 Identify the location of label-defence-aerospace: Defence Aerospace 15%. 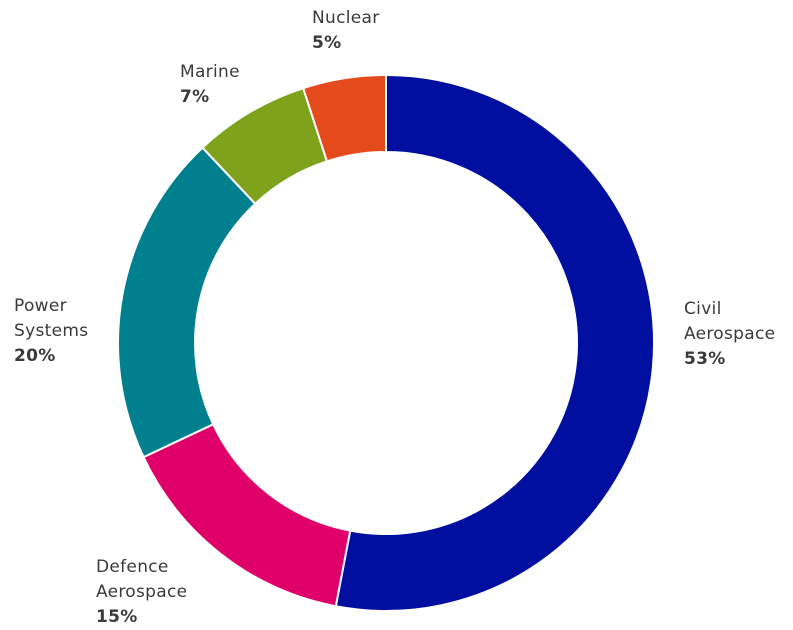
(141, 592).